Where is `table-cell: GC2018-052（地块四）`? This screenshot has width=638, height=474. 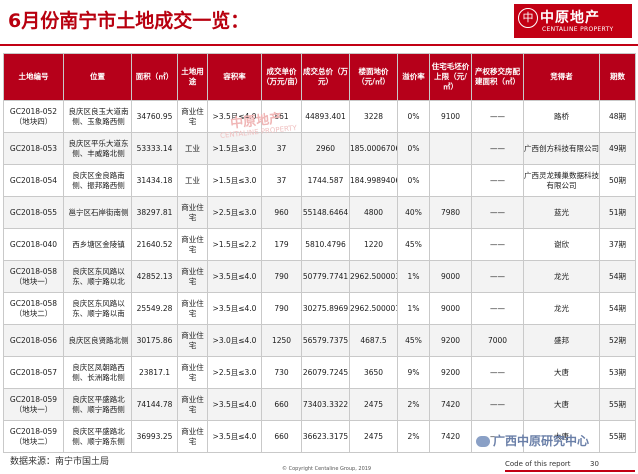 table-cell: GC2018-052（地块四） is located at coordinates (33, 116).